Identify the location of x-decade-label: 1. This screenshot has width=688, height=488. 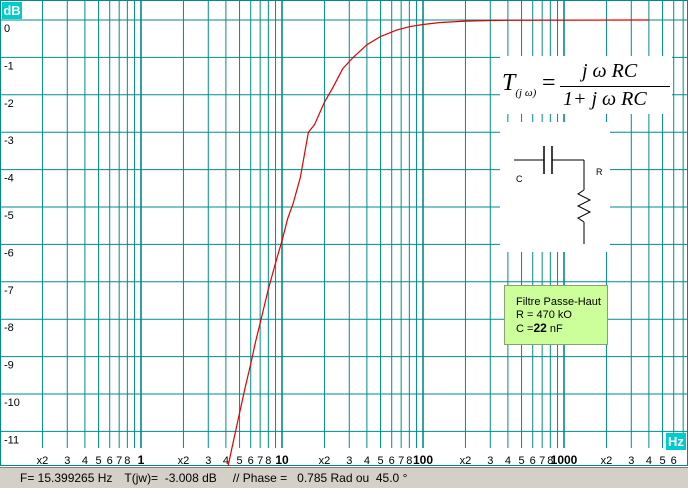
(141, 460).